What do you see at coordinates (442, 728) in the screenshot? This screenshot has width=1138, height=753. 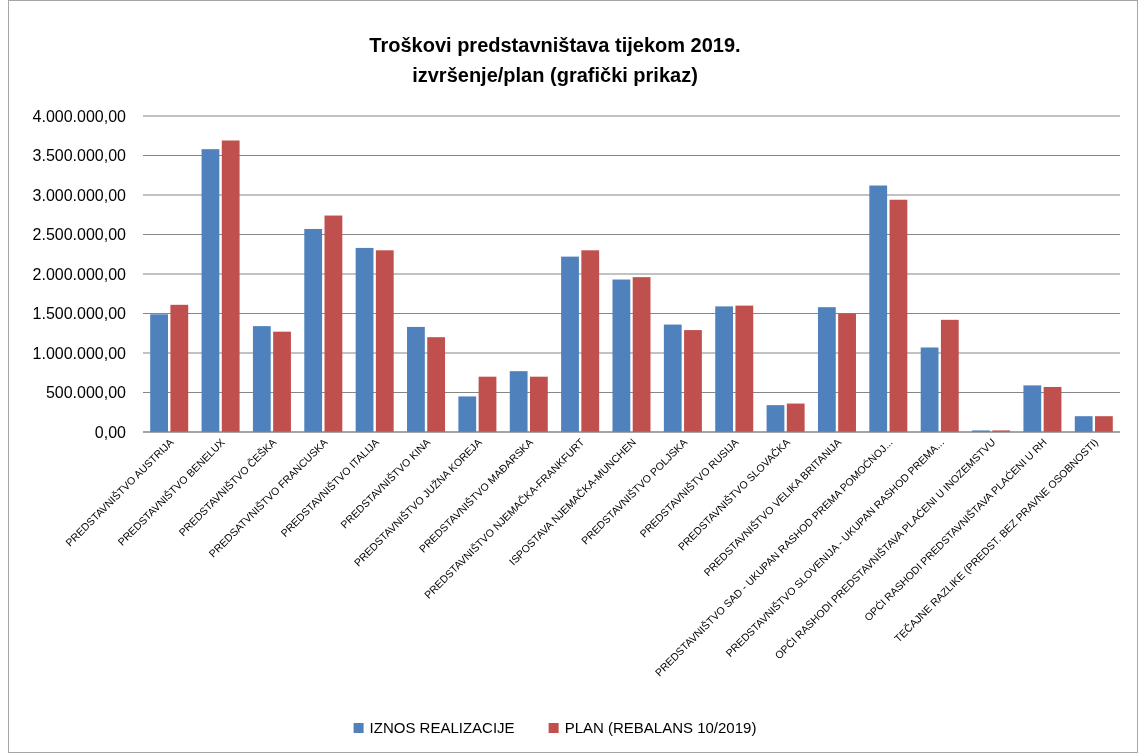 I see `legend-label: IZNOS REALIZACIJE` at bounding box center [442, 728].